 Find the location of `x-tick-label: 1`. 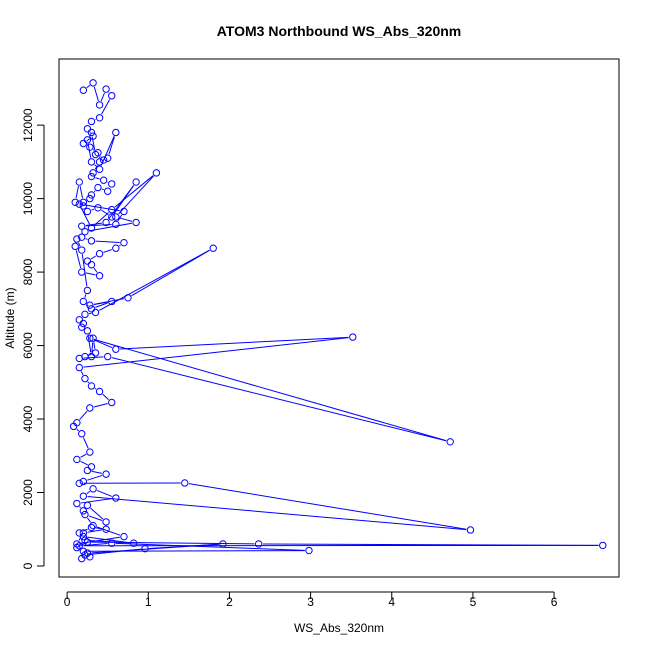

x-tick-label: 1 is located at coordinates (148, 602).